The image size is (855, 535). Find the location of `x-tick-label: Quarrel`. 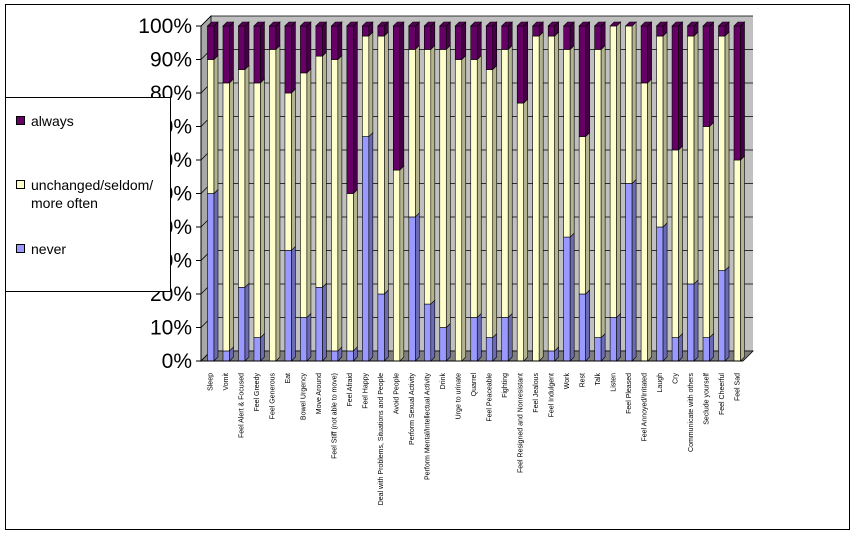

x-tick-label: Quarrel is located at coordinates (474, 385).